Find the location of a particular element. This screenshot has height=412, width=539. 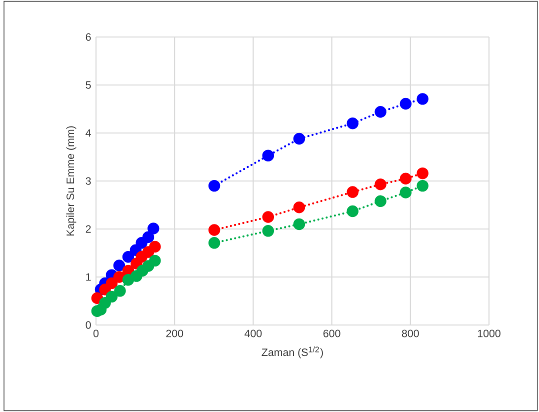

y-tick-label: 3 is located at coordinates (88, 181).